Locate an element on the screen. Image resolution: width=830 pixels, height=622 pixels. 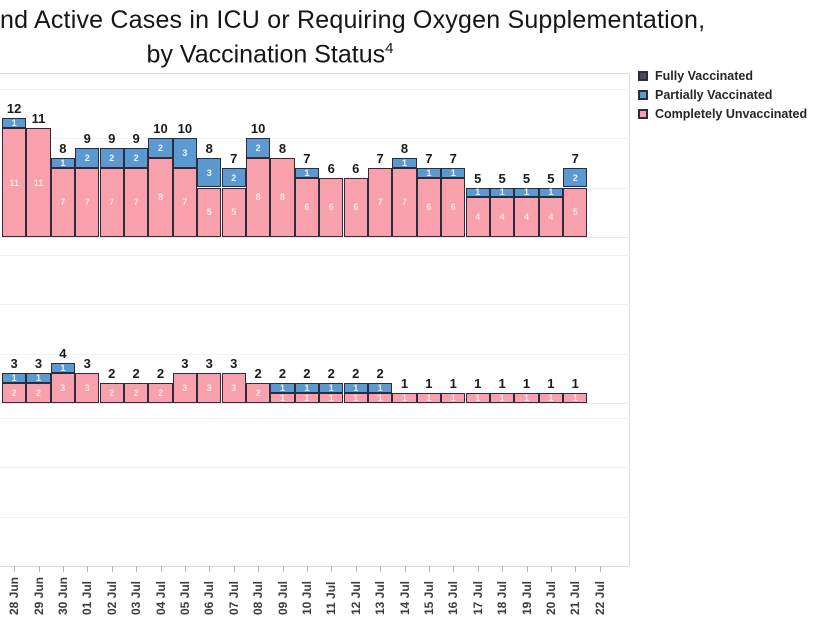
bar-total-label: 1 is located at coordinates (453, 384).